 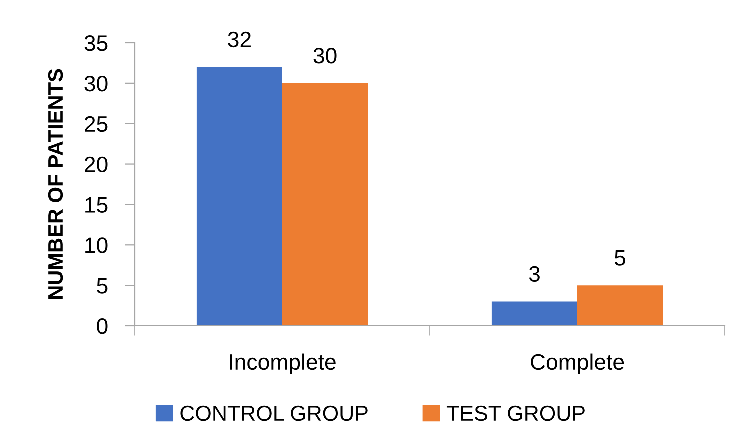 I want to click on y-tick-label: 15, so click(x=97, y=205).